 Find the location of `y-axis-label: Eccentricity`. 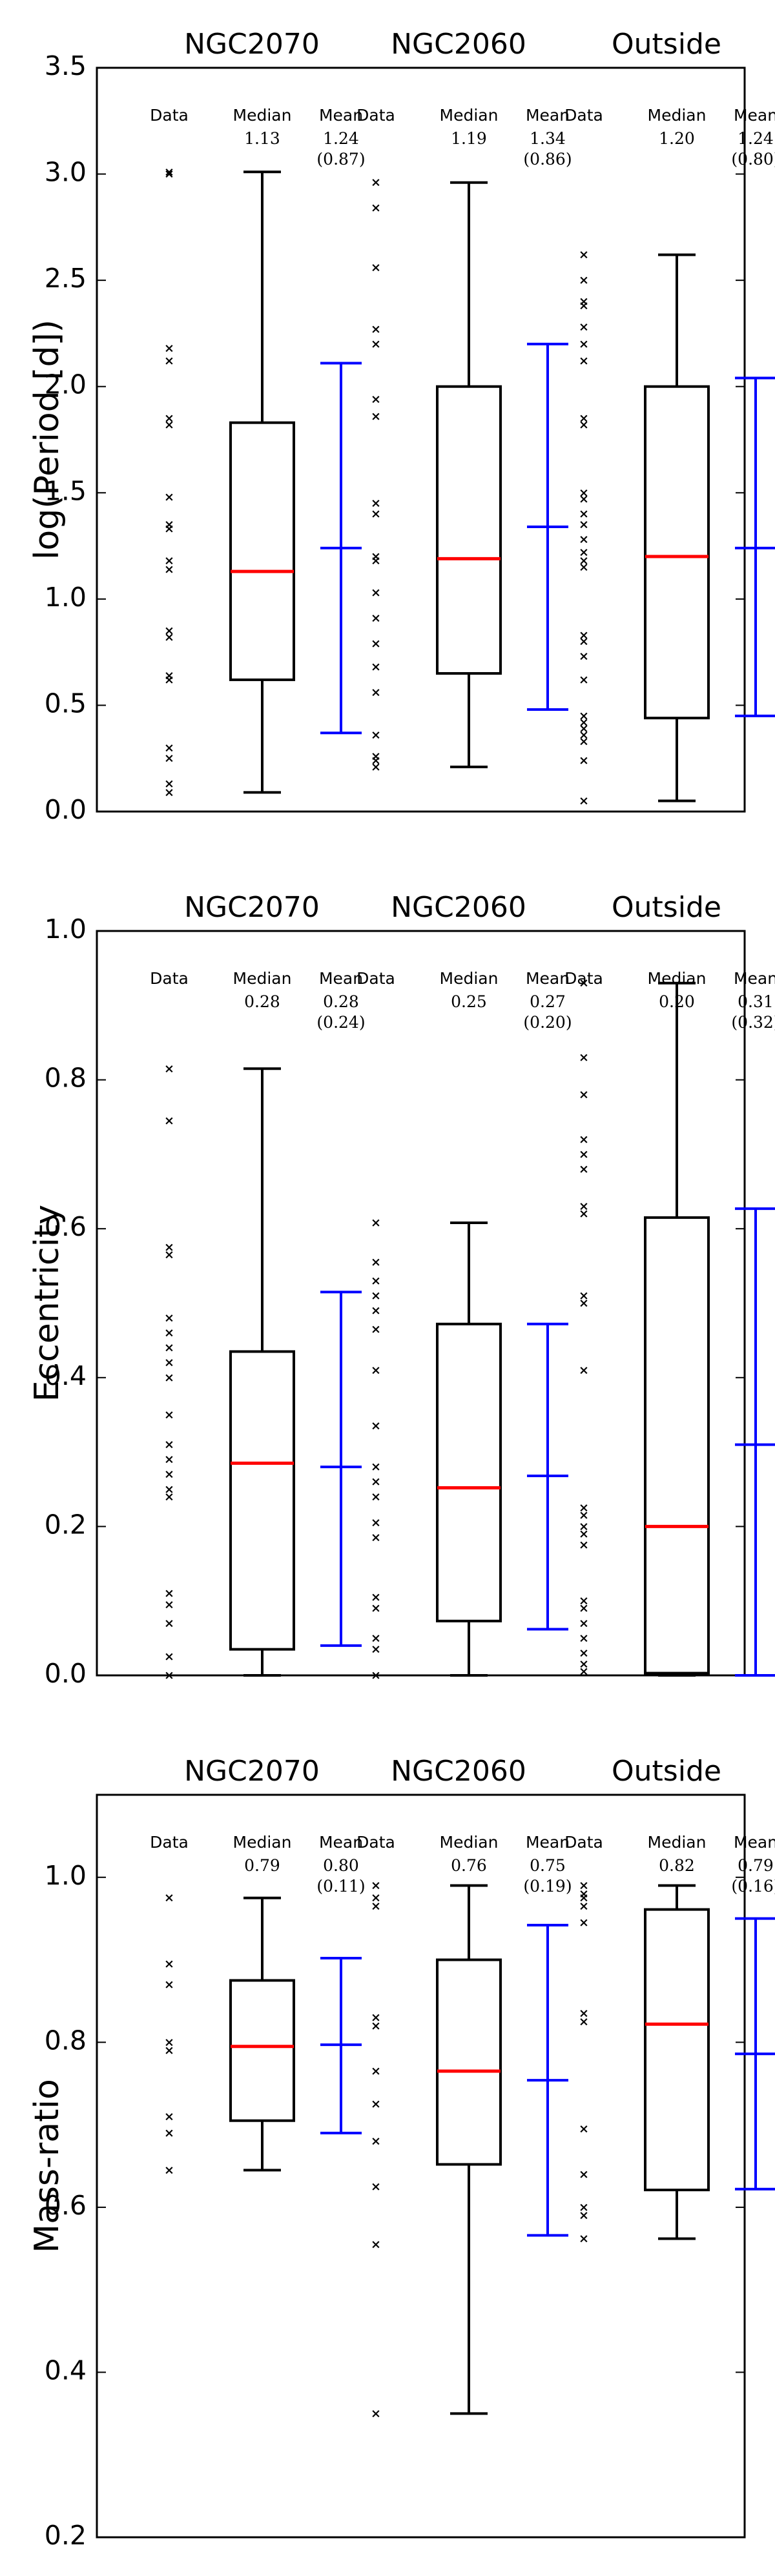

y-axis-label: Eccentricity is located at coordinates (47, 1304).